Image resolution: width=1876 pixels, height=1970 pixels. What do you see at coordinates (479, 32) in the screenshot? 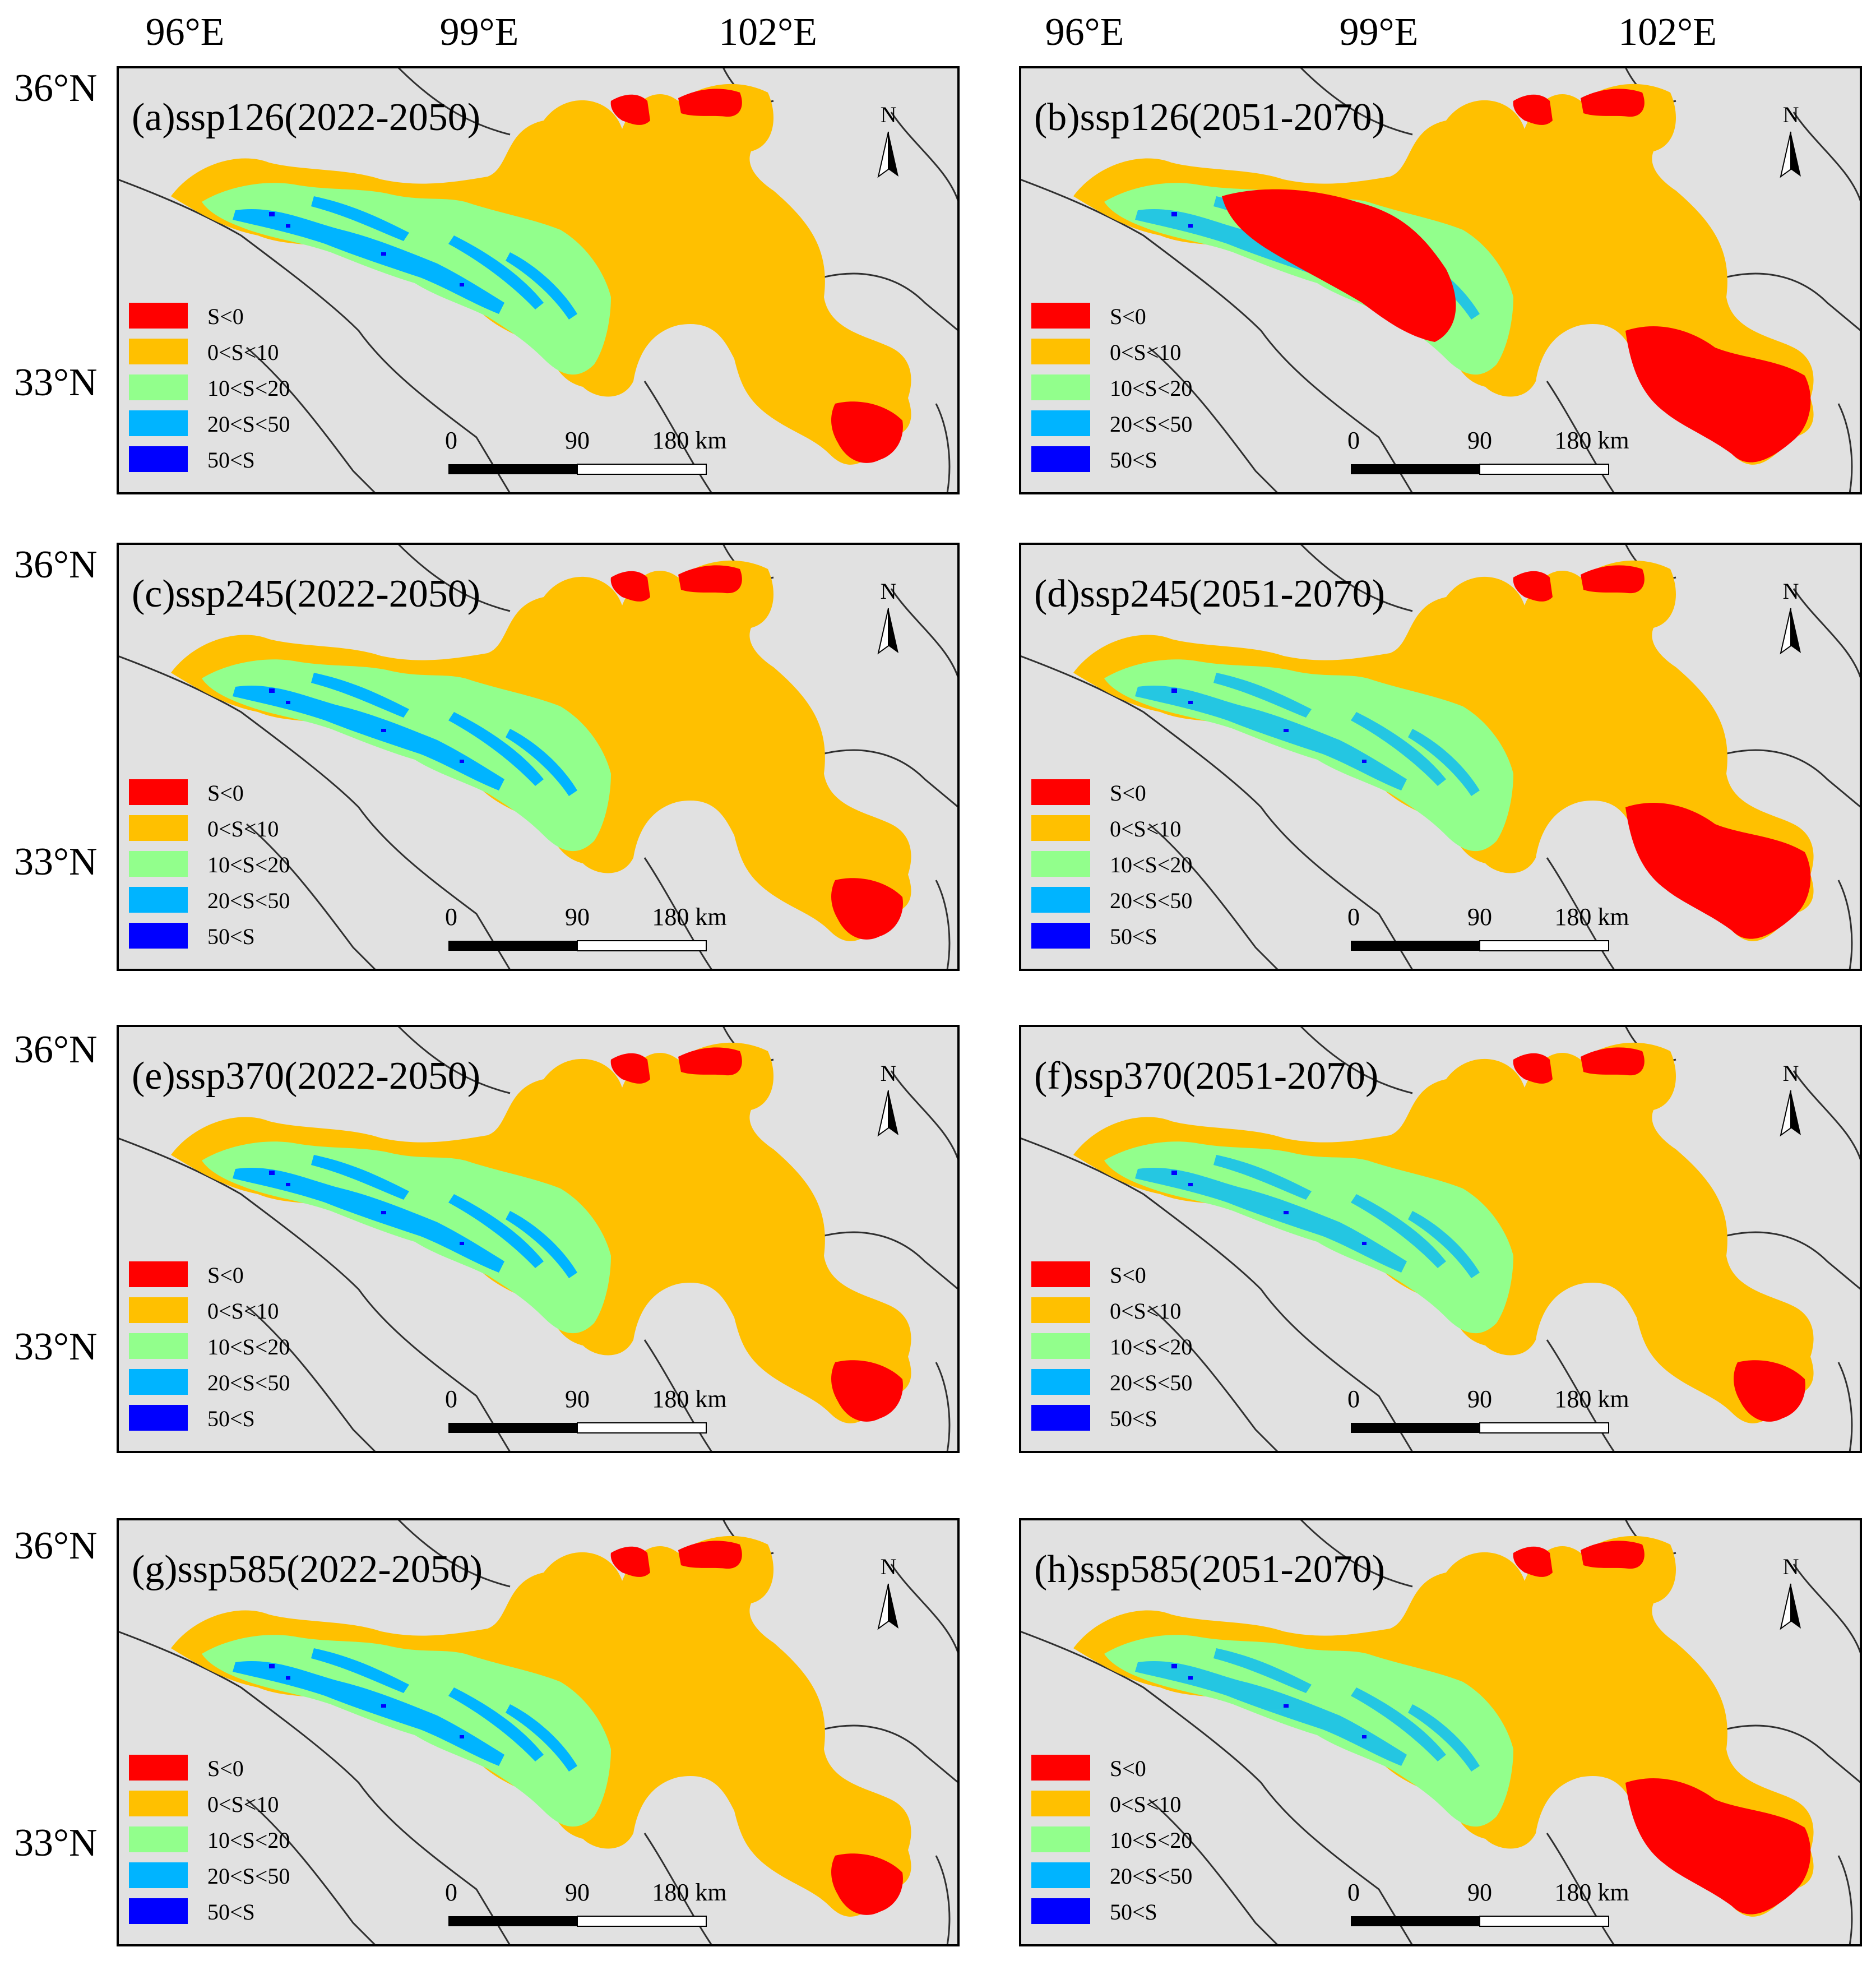
I see `lon-tick-label: 99°E` at bounding box center [479, 32].